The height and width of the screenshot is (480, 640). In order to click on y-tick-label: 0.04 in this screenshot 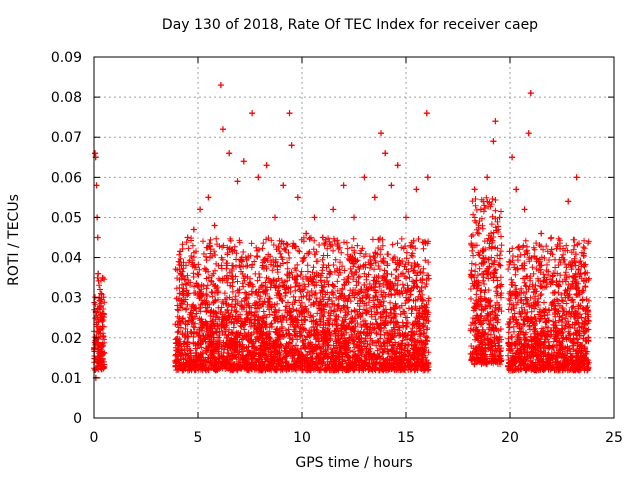, I will do `click(66, 259)`.